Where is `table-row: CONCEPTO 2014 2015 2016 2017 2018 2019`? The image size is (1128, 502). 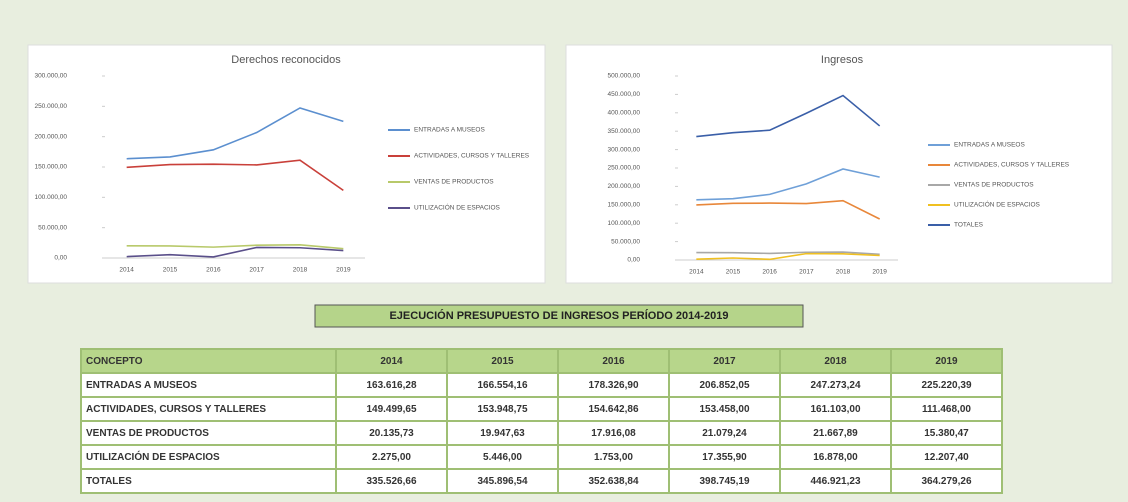 table-row: CONCEPTO 2014 2015 2016 2017 2018 2019 is located at coordinates (541, 361).